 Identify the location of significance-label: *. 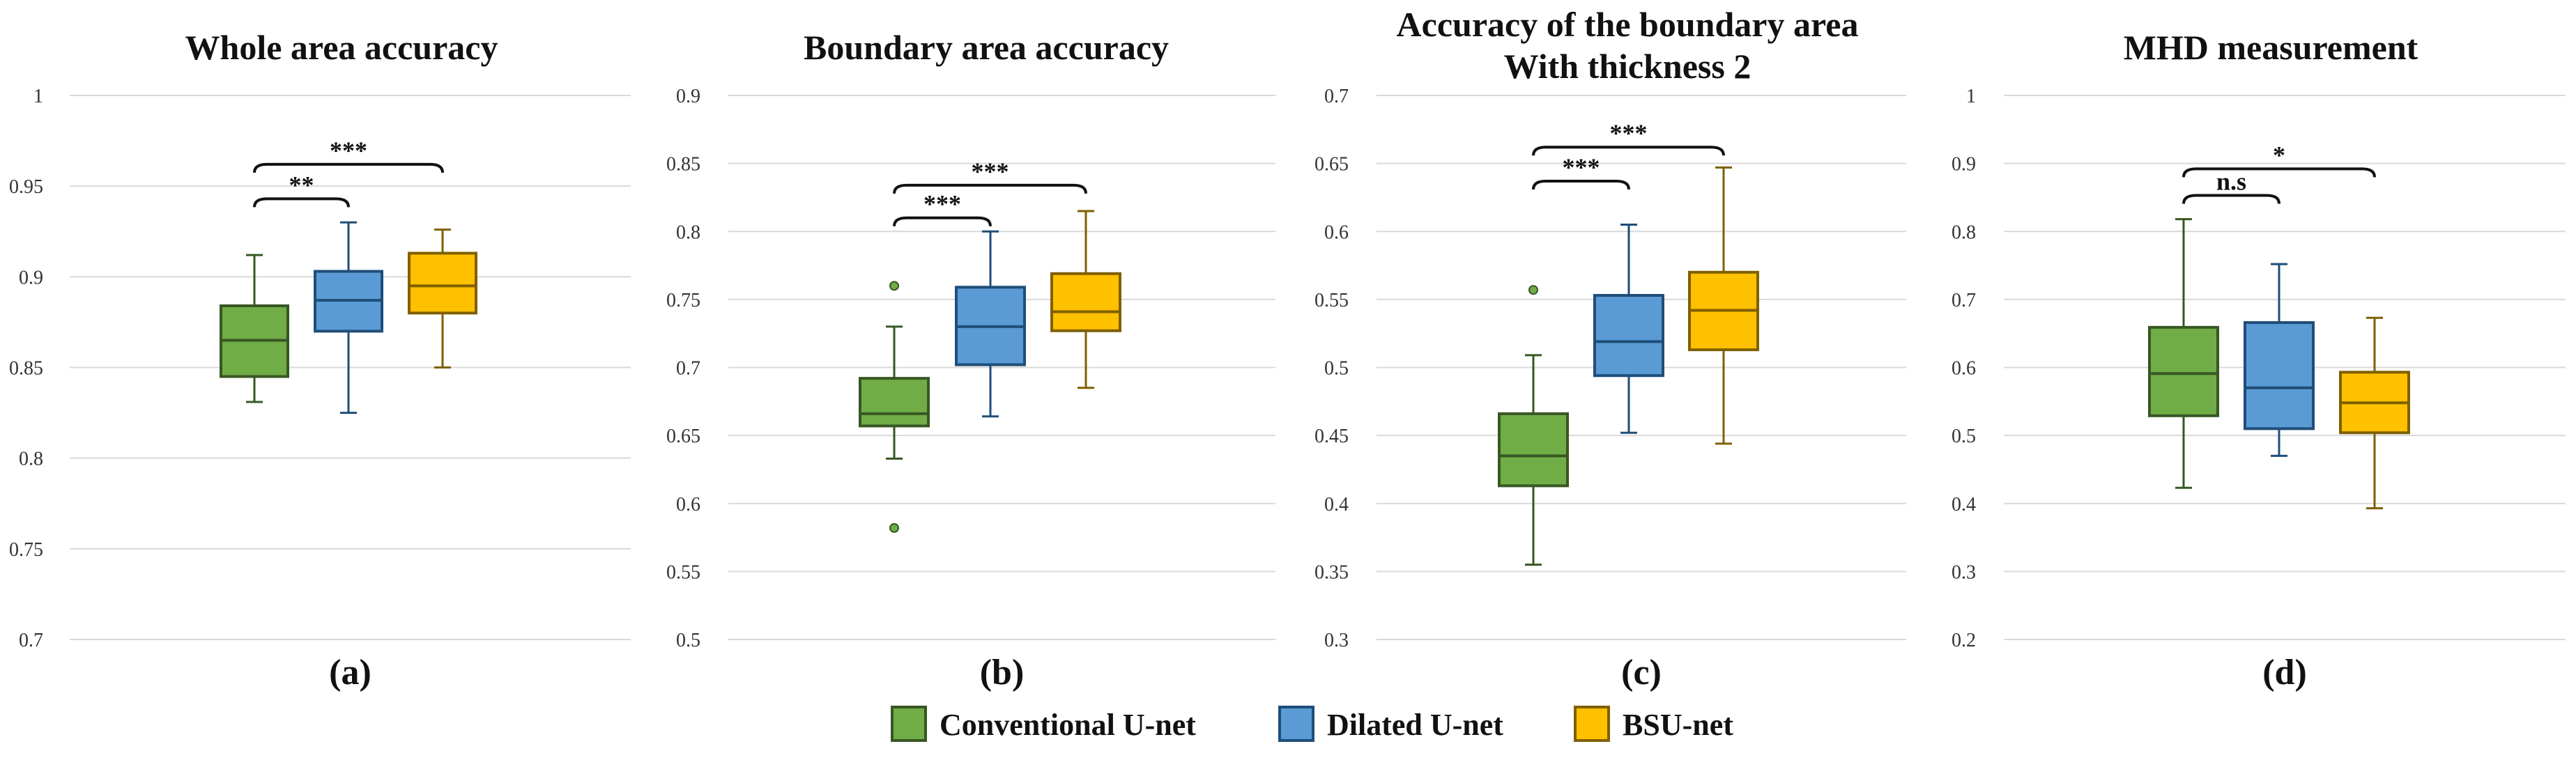
(2279, 155).